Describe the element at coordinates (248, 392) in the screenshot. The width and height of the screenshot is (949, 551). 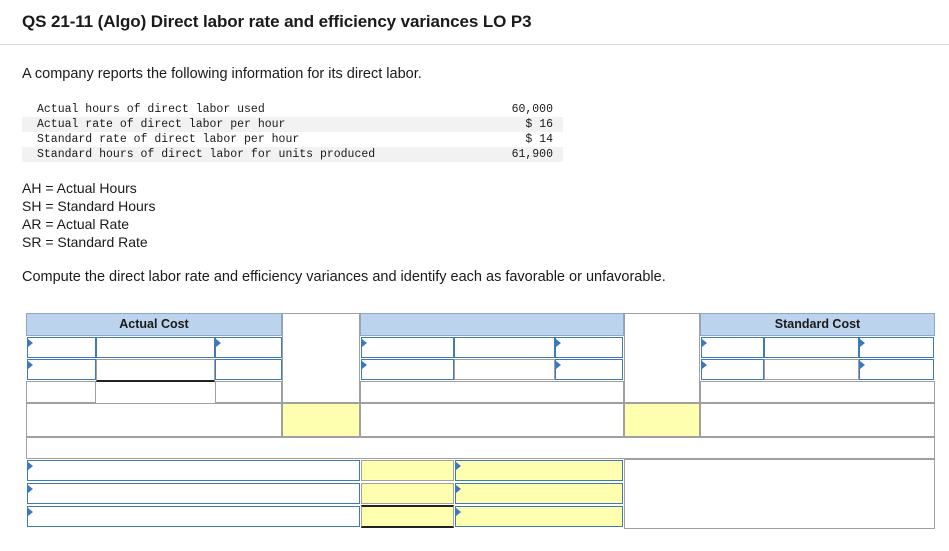
I see `actual-row3-right` at that location.